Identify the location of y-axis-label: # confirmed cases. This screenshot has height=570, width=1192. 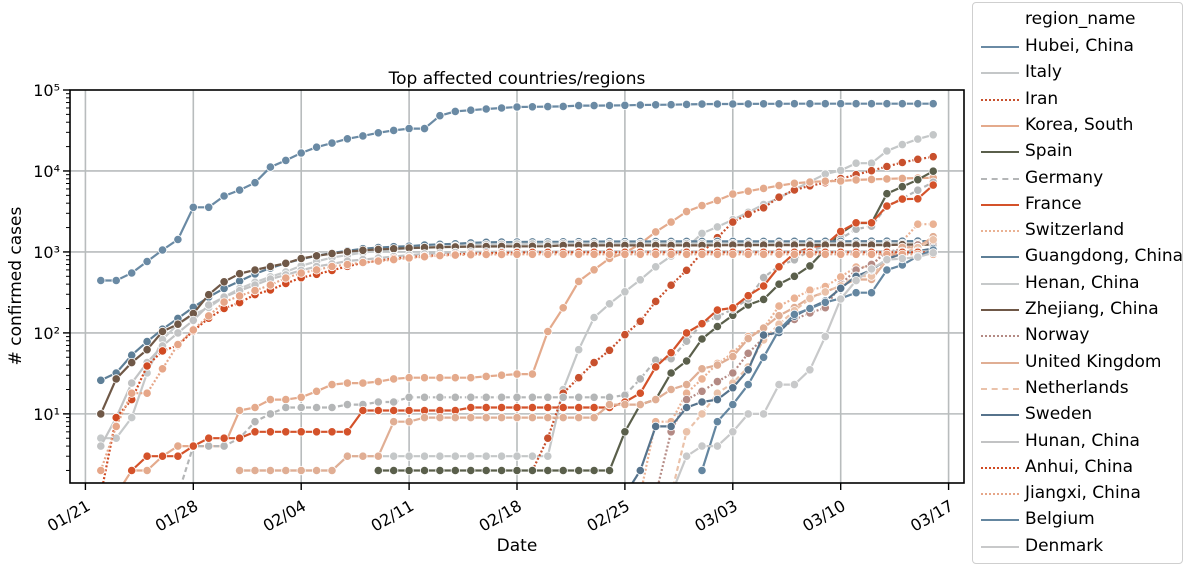
(16, 286).